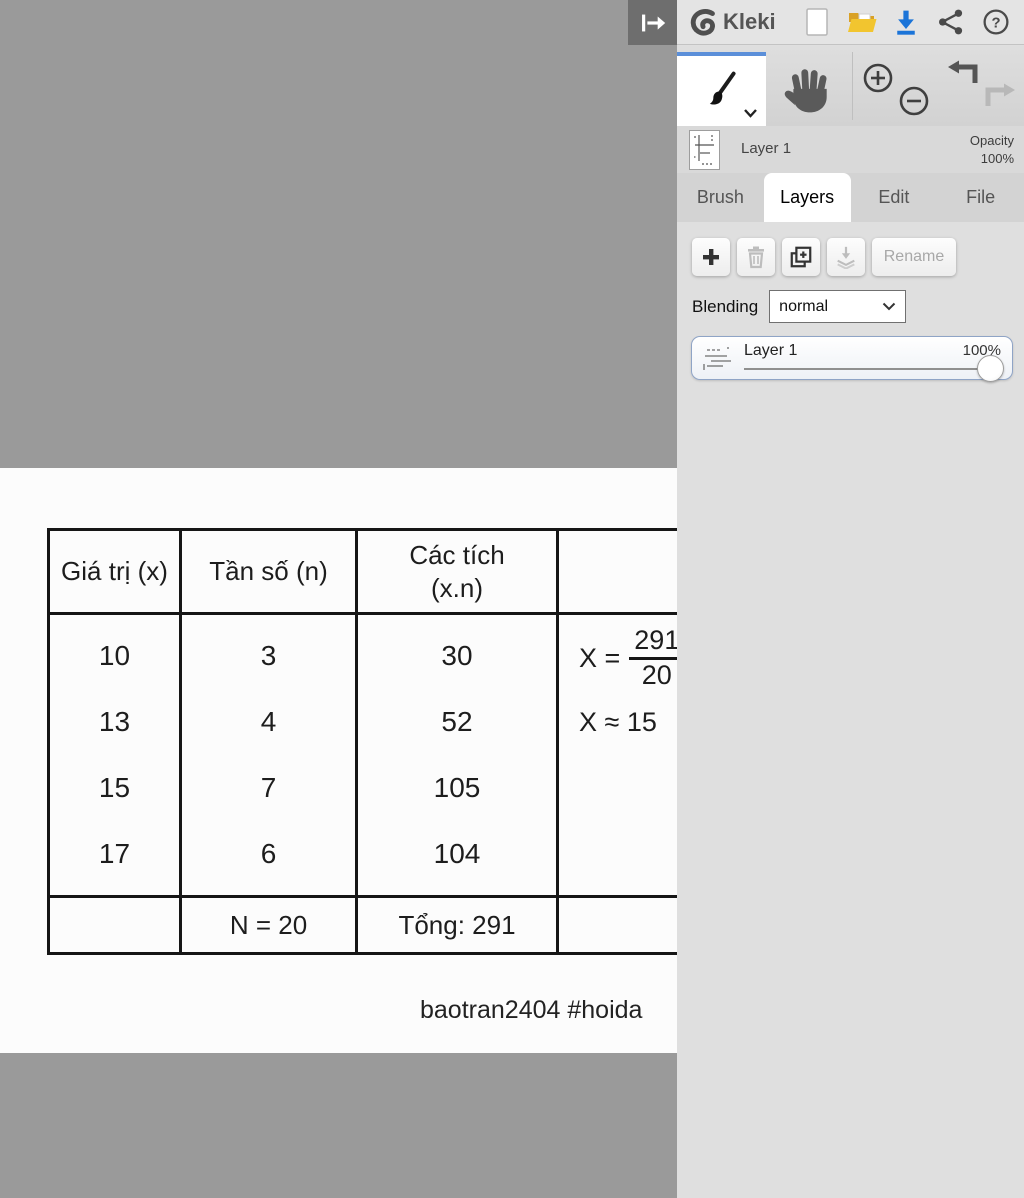 The image size is (1024, 1198). I want to click on hand-icon, so click(805, 91).